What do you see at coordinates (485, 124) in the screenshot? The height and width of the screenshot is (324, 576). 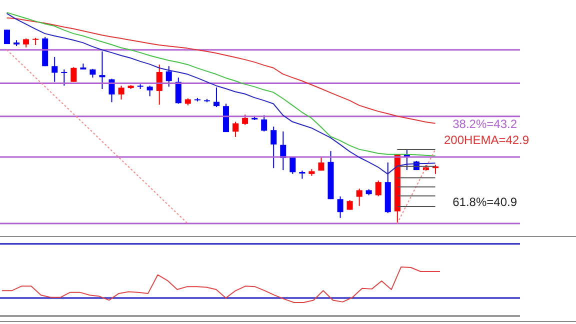 I see `text: 38.2%=43.2` at bounding box center [485, 124].